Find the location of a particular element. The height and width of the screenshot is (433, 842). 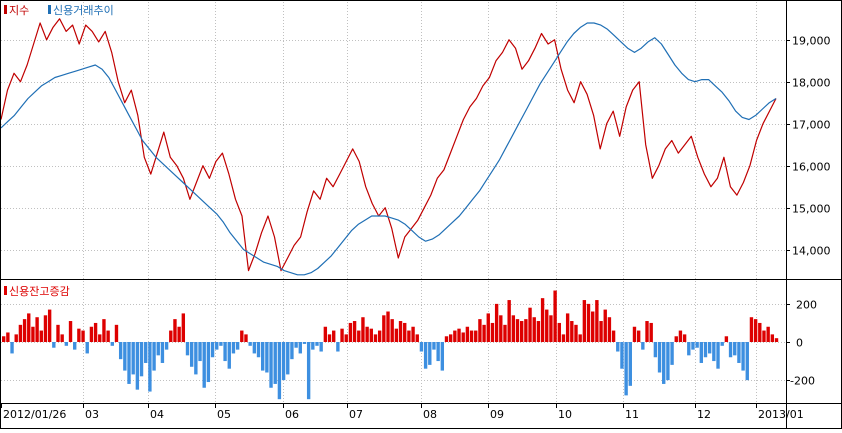

x-tick-label: 07 is located at coordinates (356, 414).